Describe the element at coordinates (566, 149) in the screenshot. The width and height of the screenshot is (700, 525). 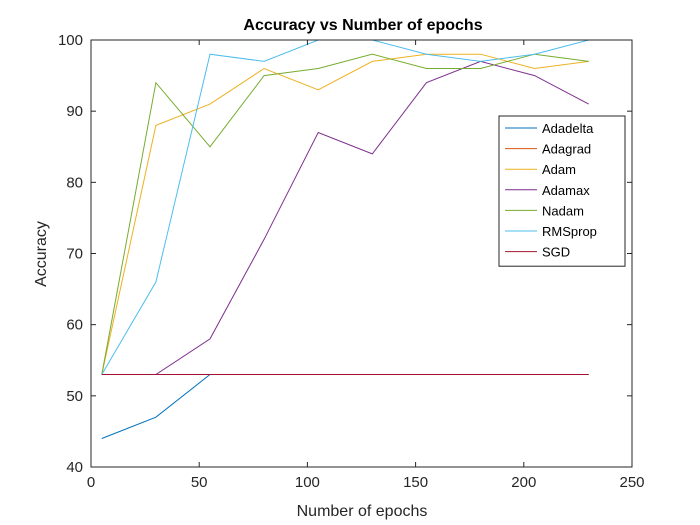
I see `legend-label-adagrad: Adagrad` at that location.